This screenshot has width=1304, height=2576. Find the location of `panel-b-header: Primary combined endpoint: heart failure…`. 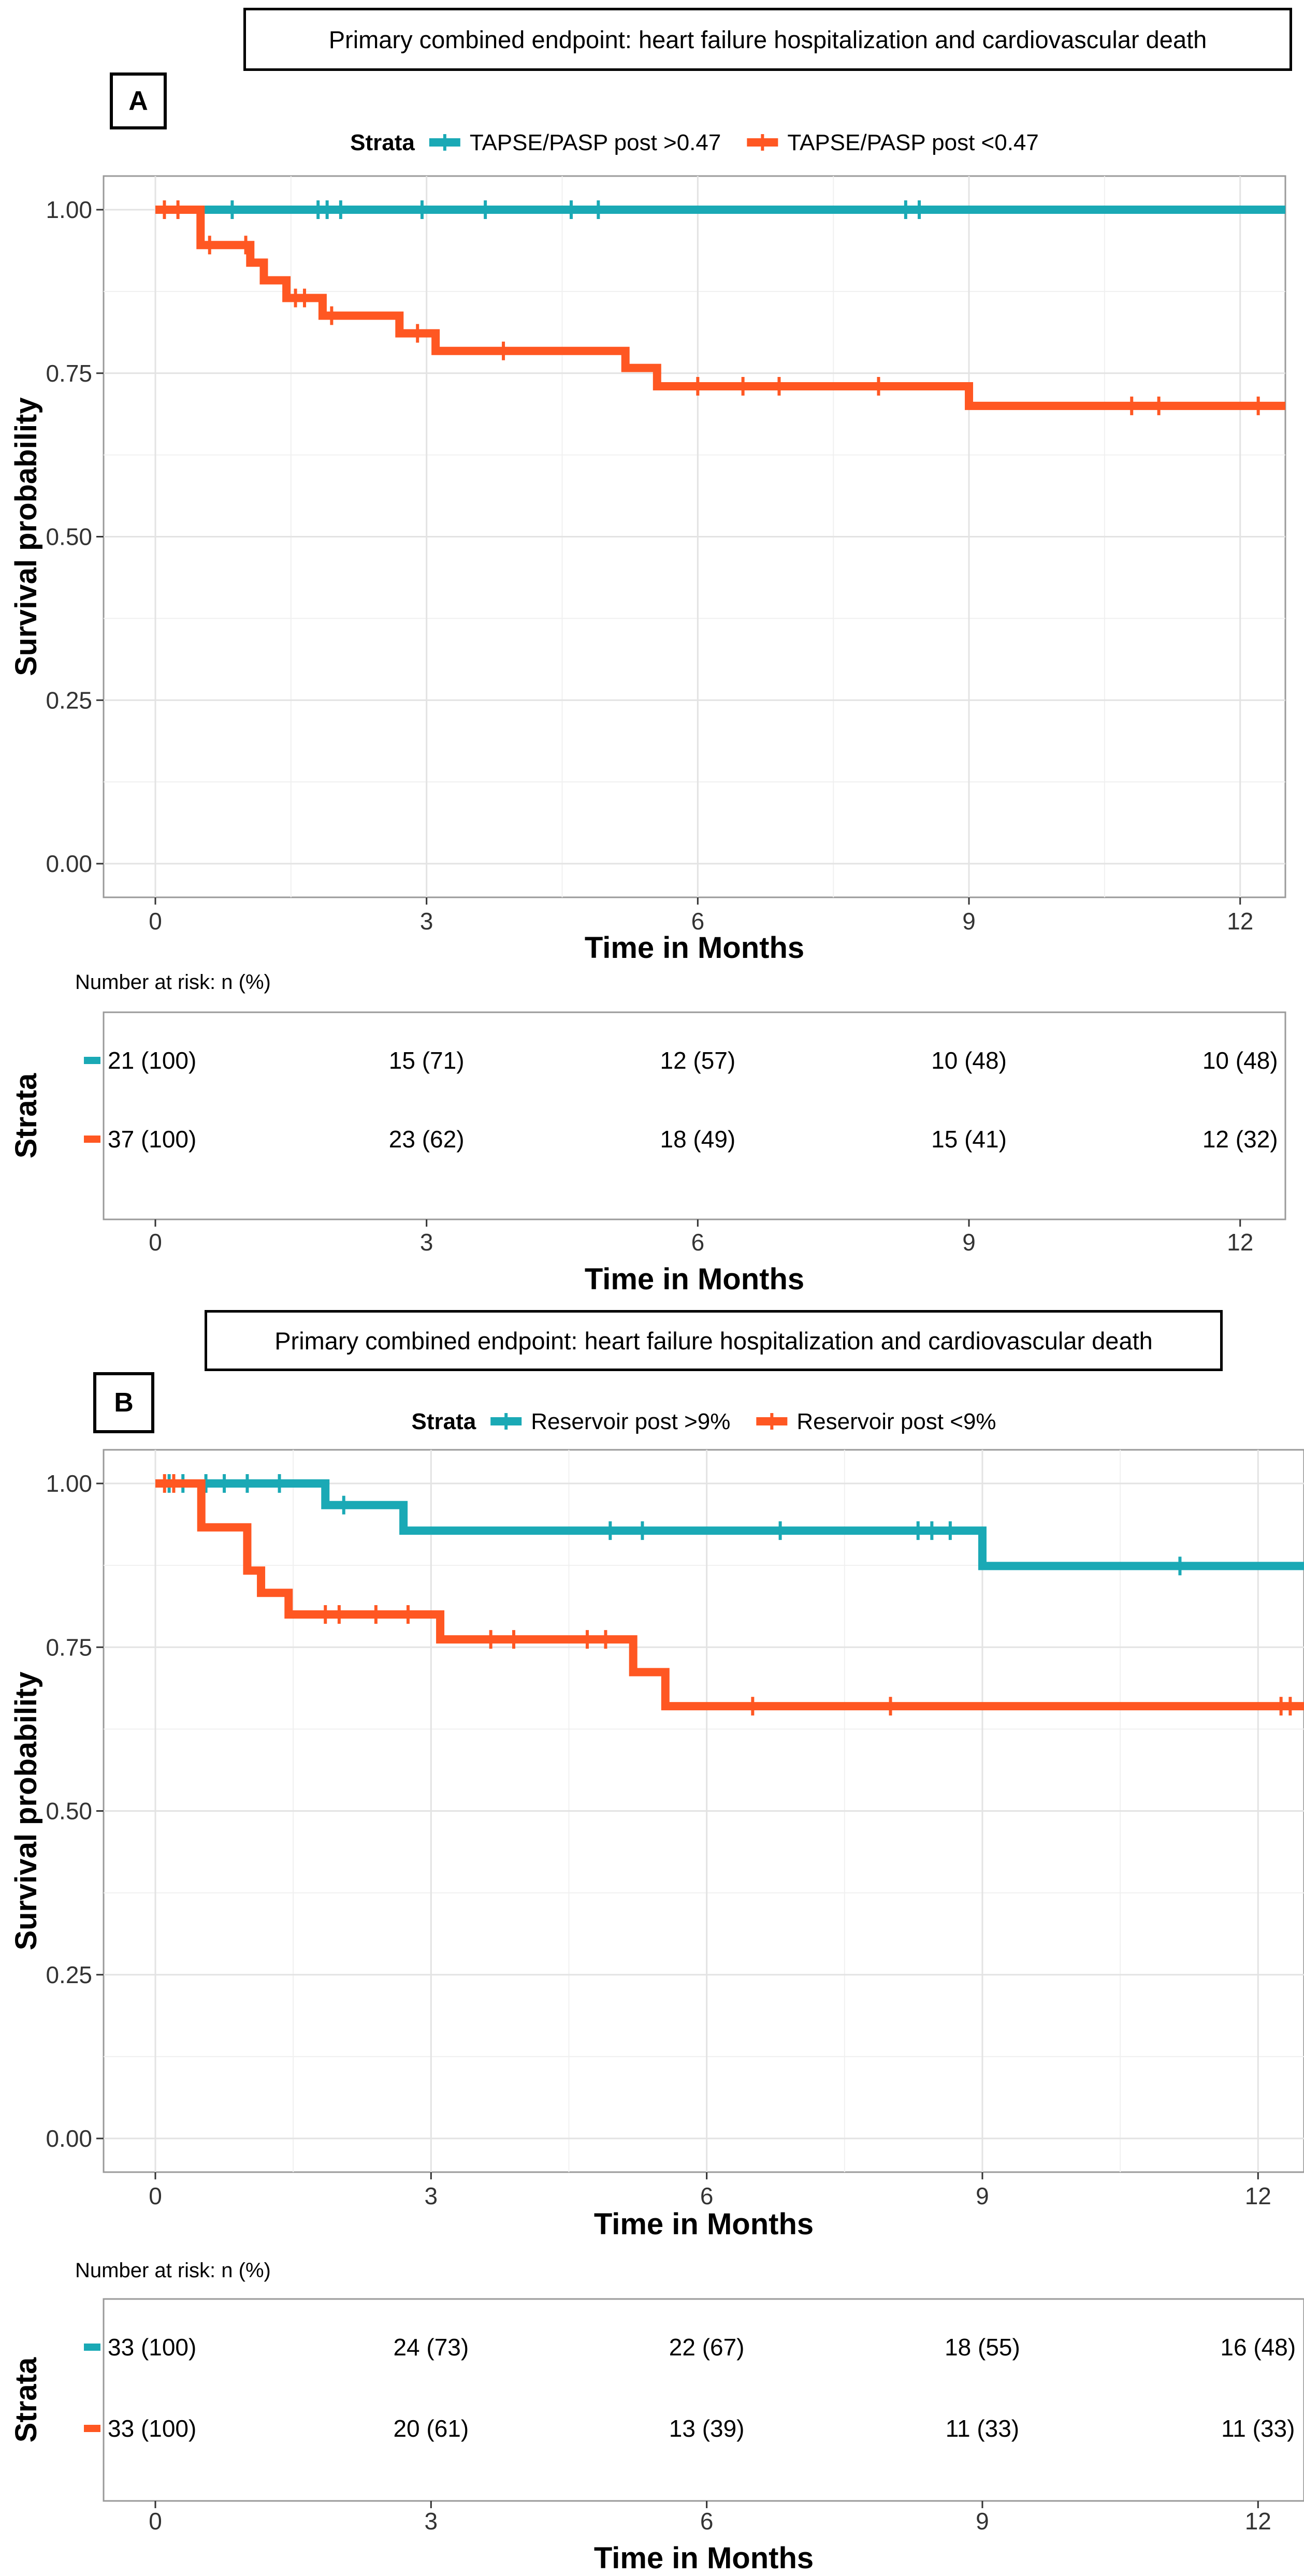

panel-b-header: Primary combined endpoint: heart failure… is located at coordinates (714, 1341).